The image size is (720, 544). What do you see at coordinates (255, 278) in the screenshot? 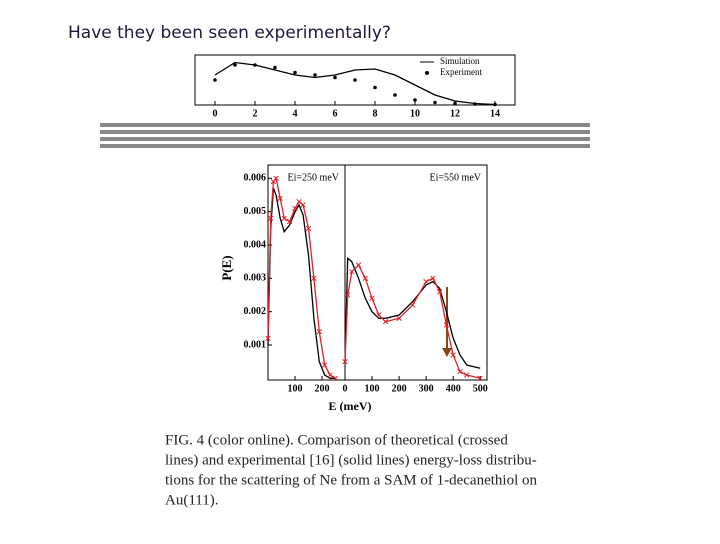
I see `y-tick-label: 0.003` at bounding box center [255, 278].